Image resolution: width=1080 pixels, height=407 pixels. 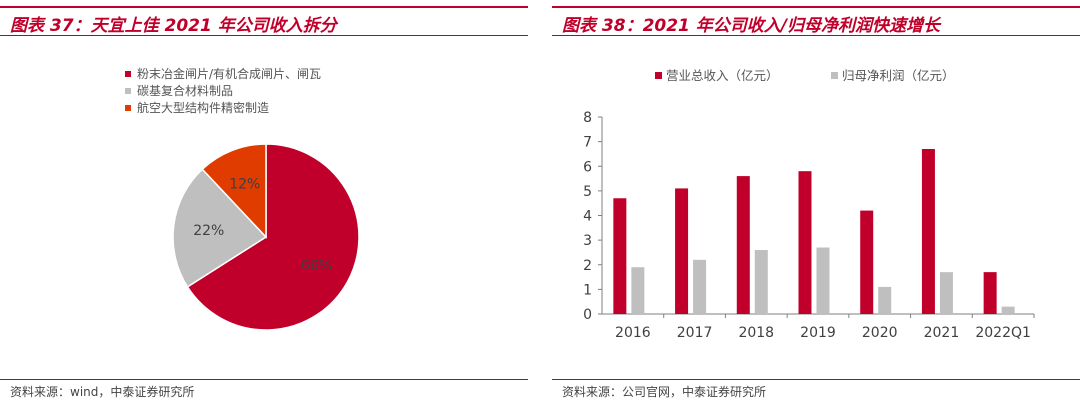 What do you see at coordinates (587, 167) in the screenshot?
I see `y-tick-label: 6` at bounding box center [587, 167].